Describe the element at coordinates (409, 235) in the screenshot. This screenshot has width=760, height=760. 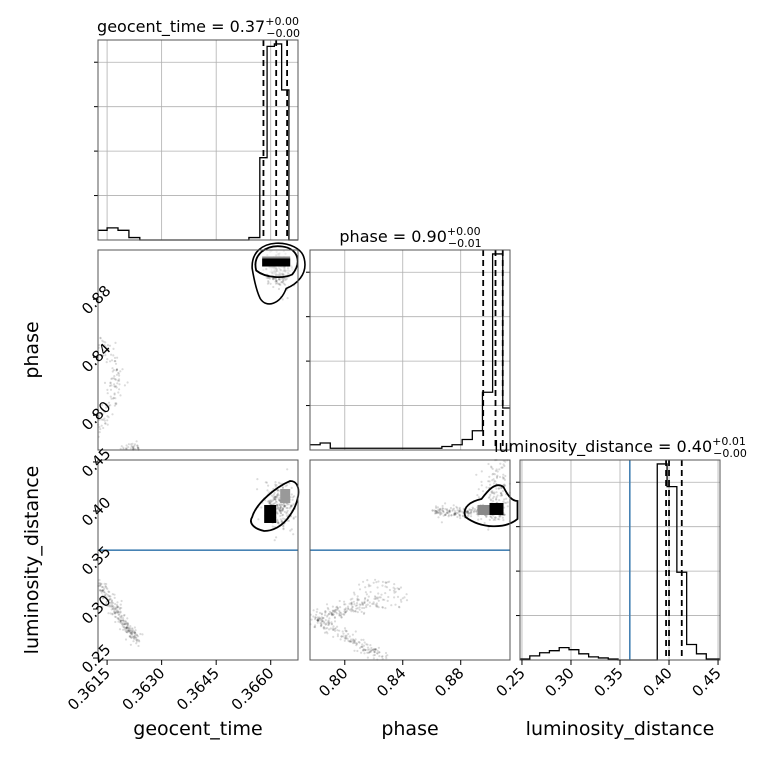
I see `title-phase: phase = 0.90+0.00` at that location.